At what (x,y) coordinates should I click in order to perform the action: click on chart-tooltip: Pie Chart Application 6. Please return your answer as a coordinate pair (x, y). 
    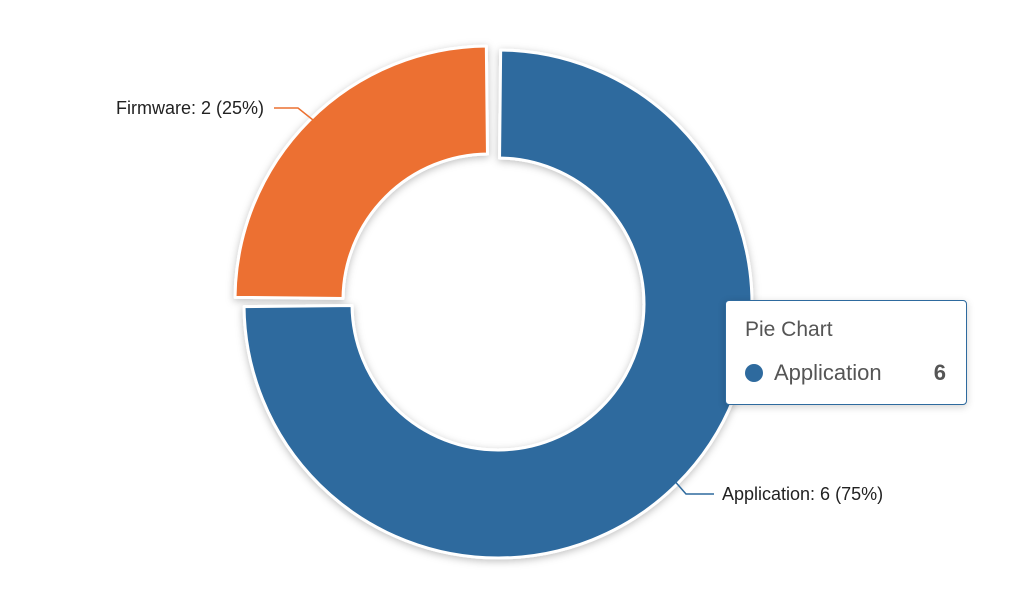
    Looking at the image, I should click on (846, 352).